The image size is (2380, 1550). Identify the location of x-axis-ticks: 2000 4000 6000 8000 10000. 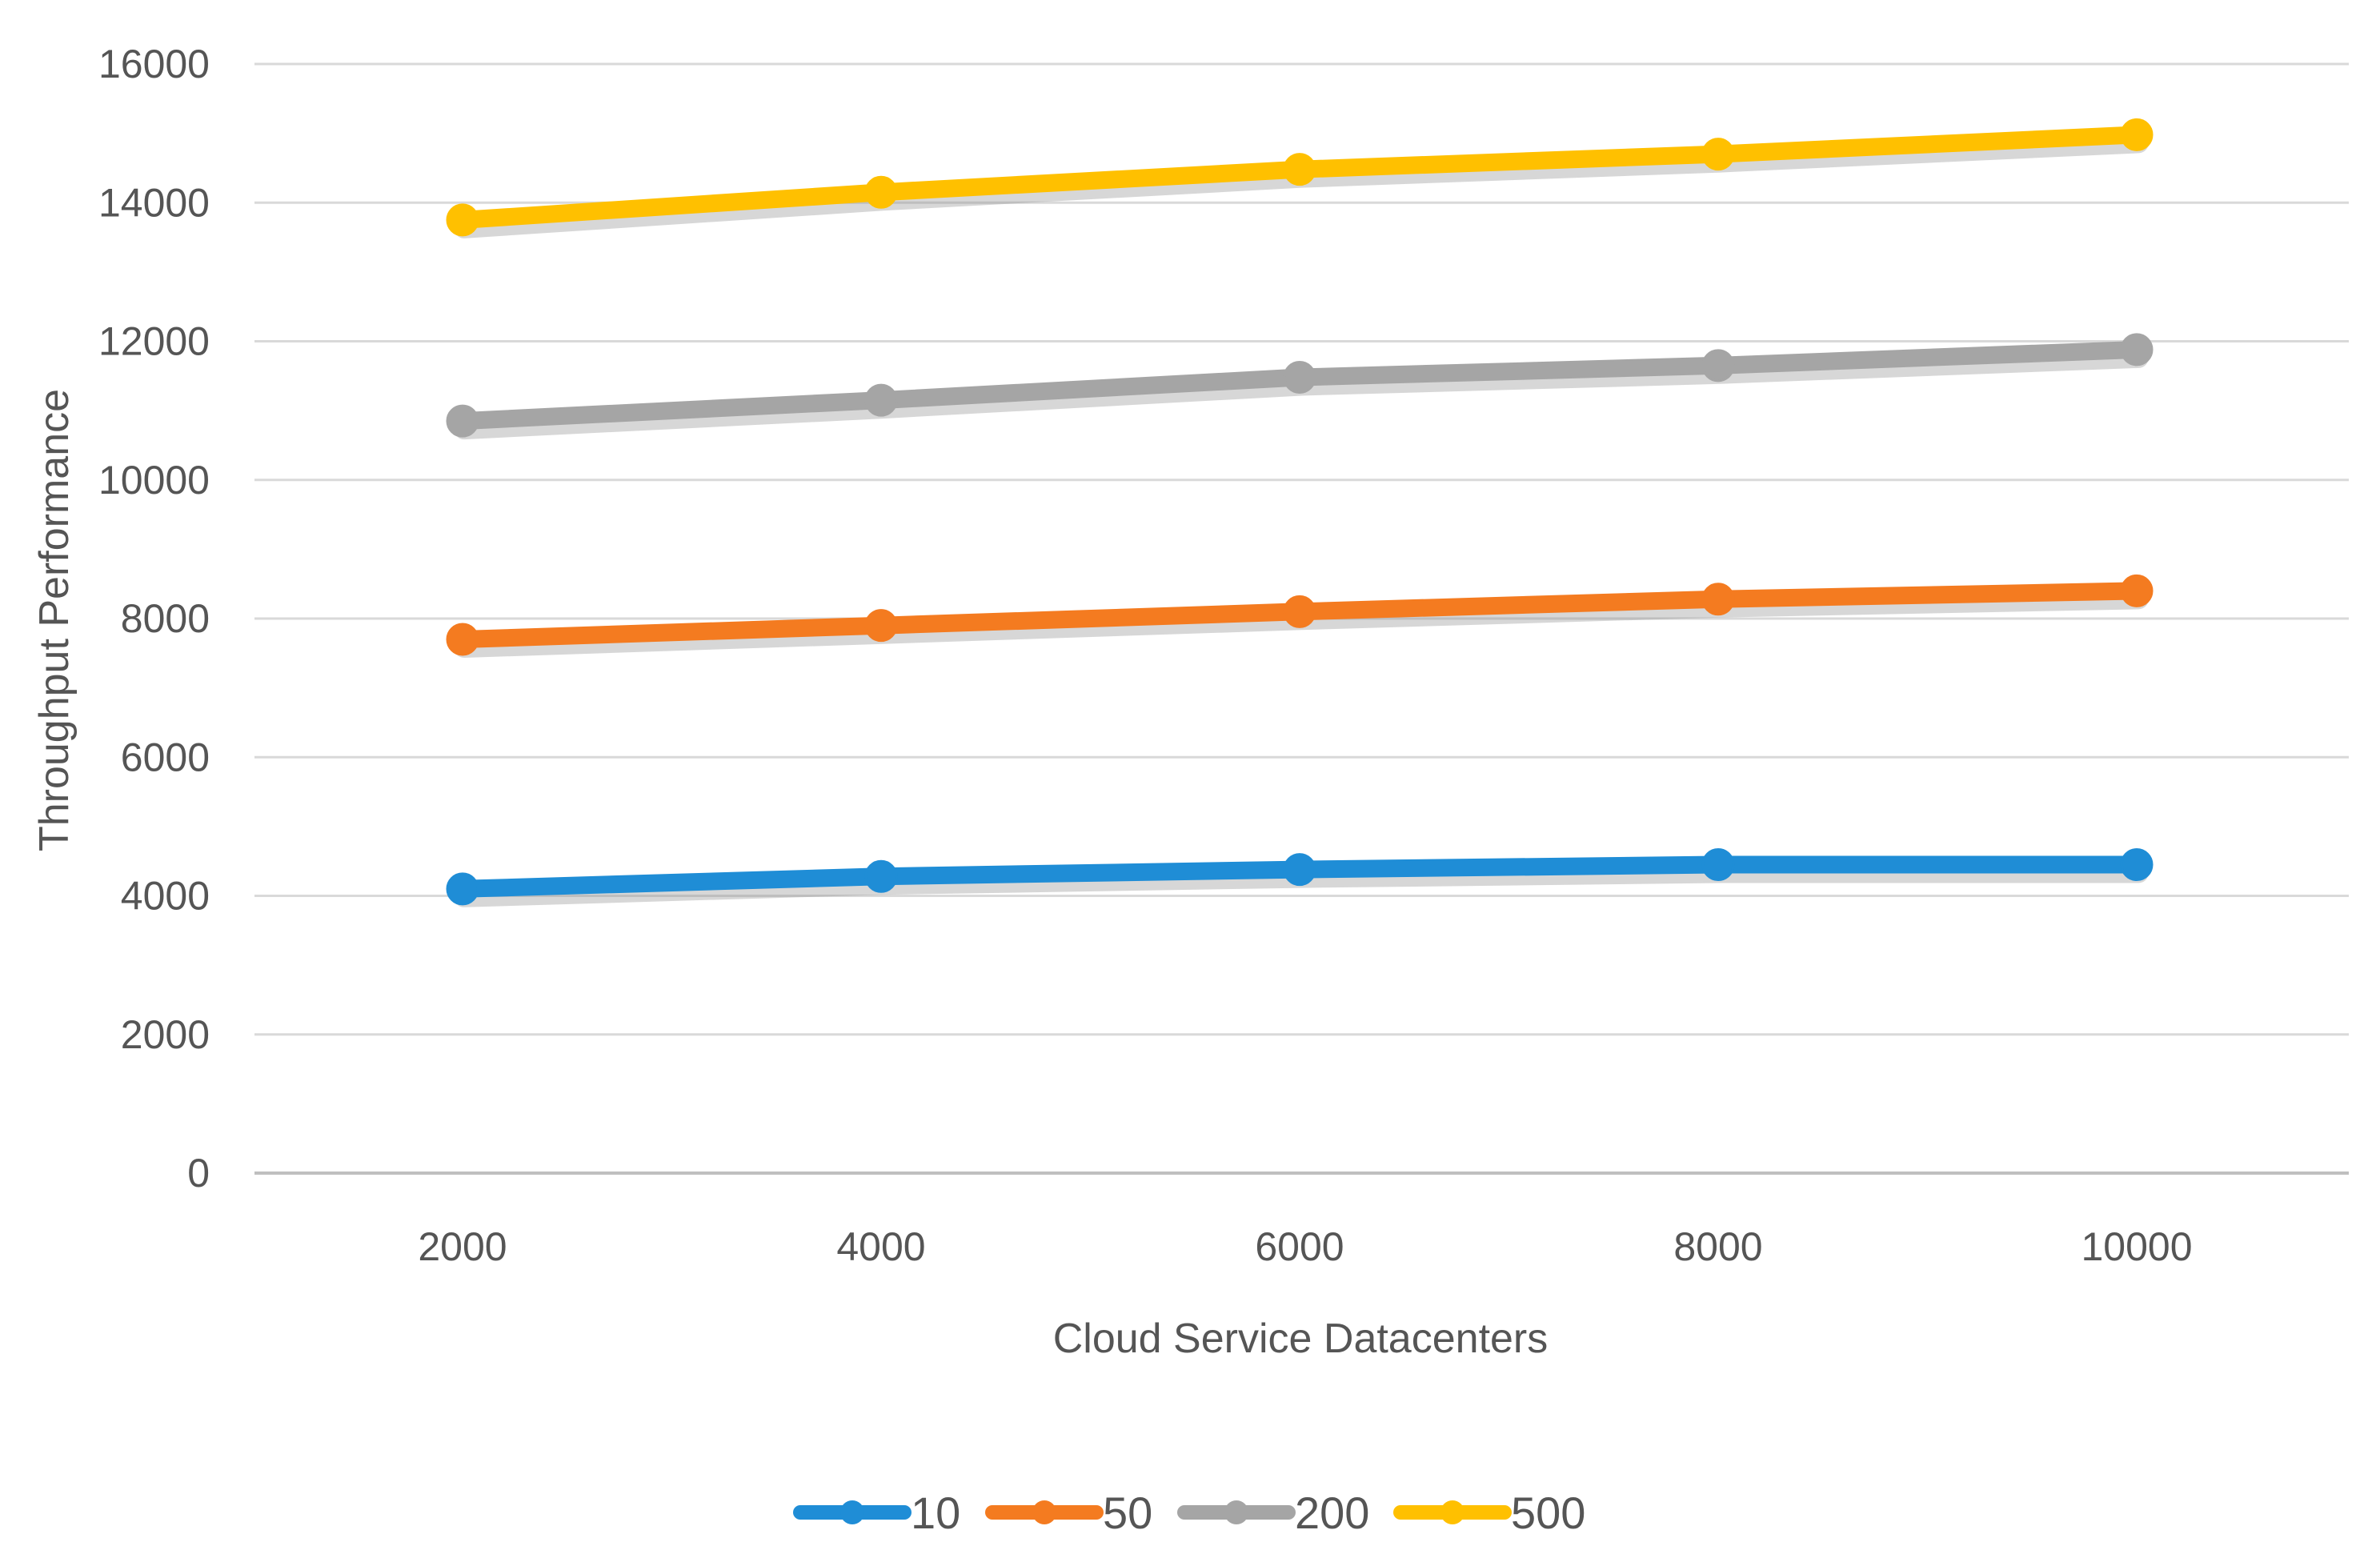
(1305, 1246).